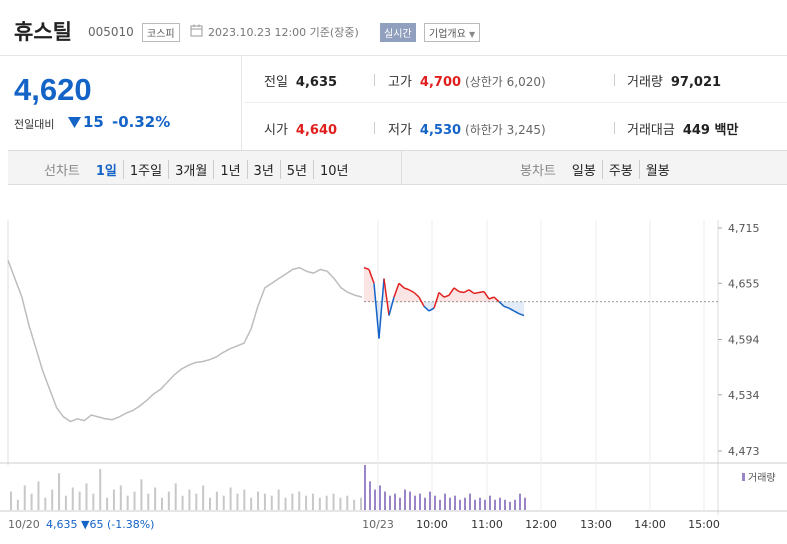  What do you see at coordinates (584, 169) in the screenshot?
I see `tab-daily: 일봉` at bounding box center [584, 169].